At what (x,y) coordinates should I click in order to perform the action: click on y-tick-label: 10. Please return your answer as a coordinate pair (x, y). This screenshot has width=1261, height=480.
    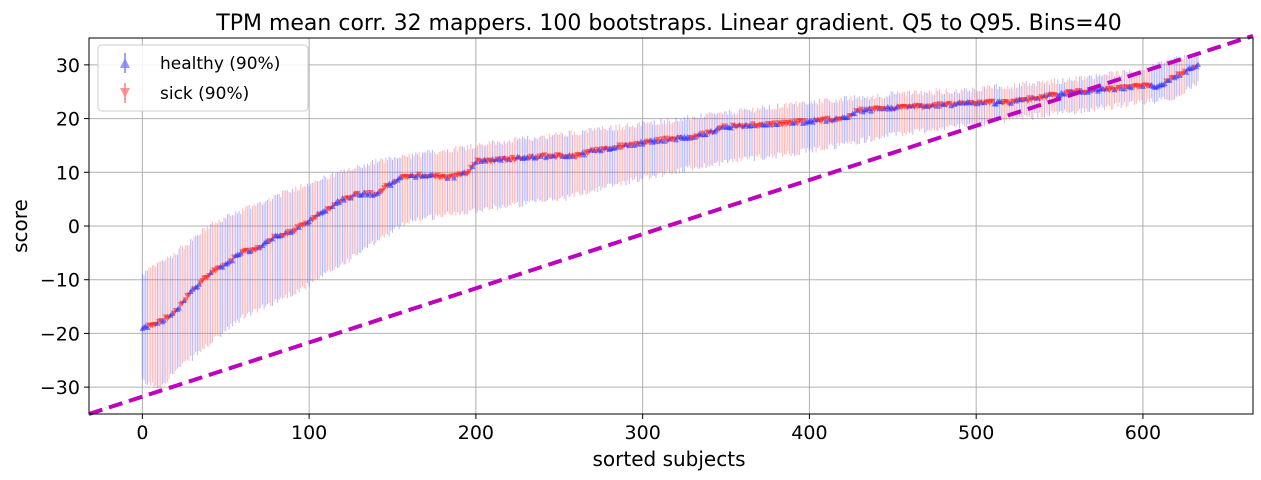
    Looking at the image, I should click on (68, 173).